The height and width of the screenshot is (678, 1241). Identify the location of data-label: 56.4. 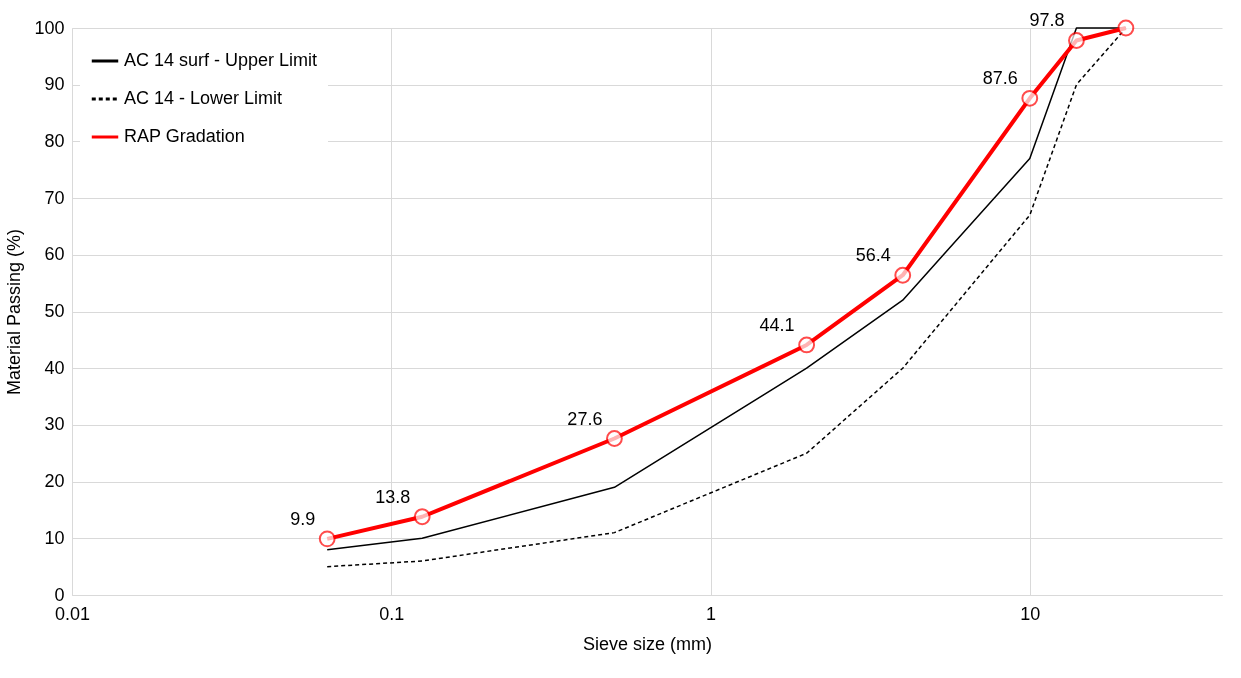
(873, 255).